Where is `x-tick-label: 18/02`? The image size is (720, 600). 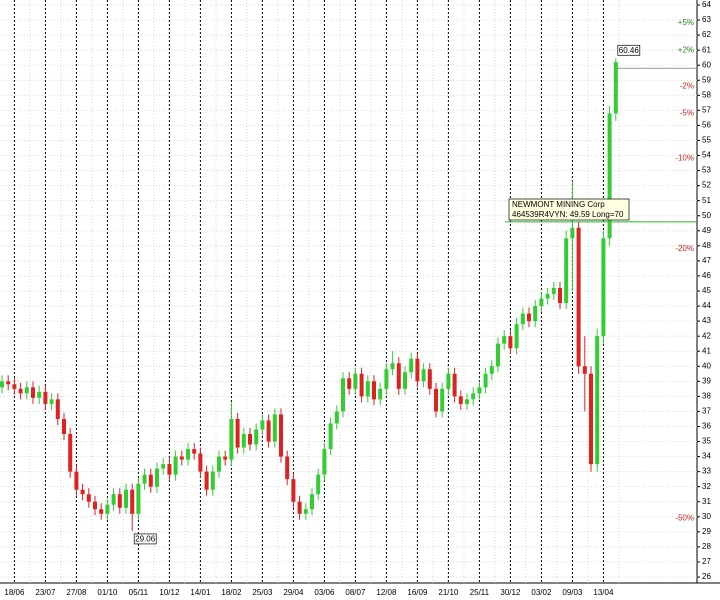 x-tick-label: 18/02 is located at coordinates (231, 592).